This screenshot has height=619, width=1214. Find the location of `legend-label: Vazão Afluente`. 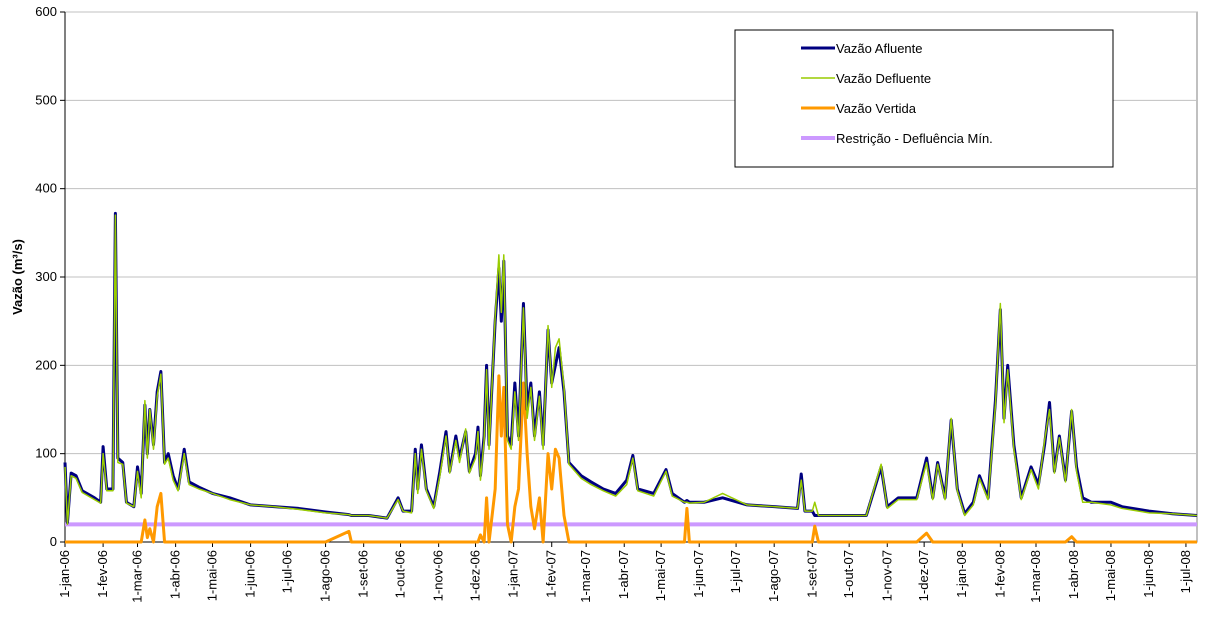

legend-label: Vazão Afluente is located at coordinates (879, 48).